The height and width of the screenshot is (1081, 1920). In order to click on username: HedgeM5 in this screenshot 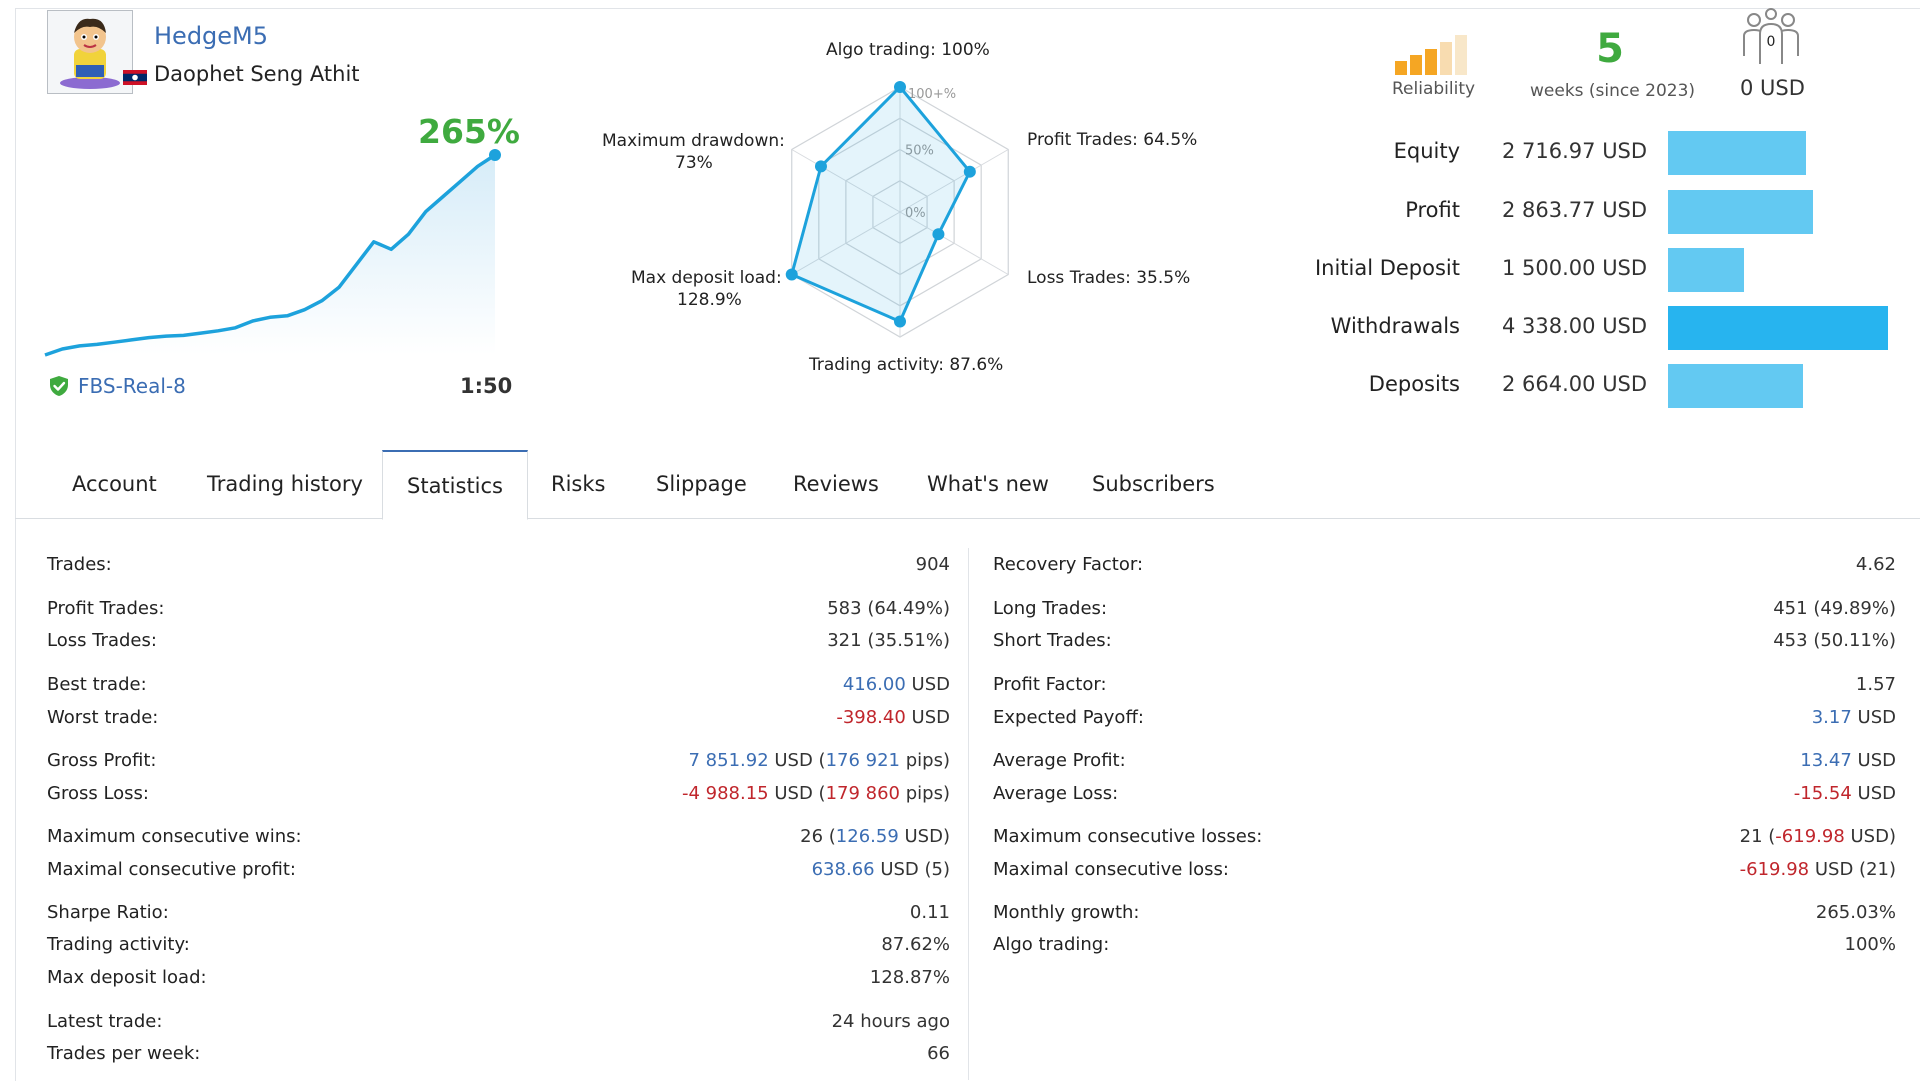, I will do `click(211, 36)`.